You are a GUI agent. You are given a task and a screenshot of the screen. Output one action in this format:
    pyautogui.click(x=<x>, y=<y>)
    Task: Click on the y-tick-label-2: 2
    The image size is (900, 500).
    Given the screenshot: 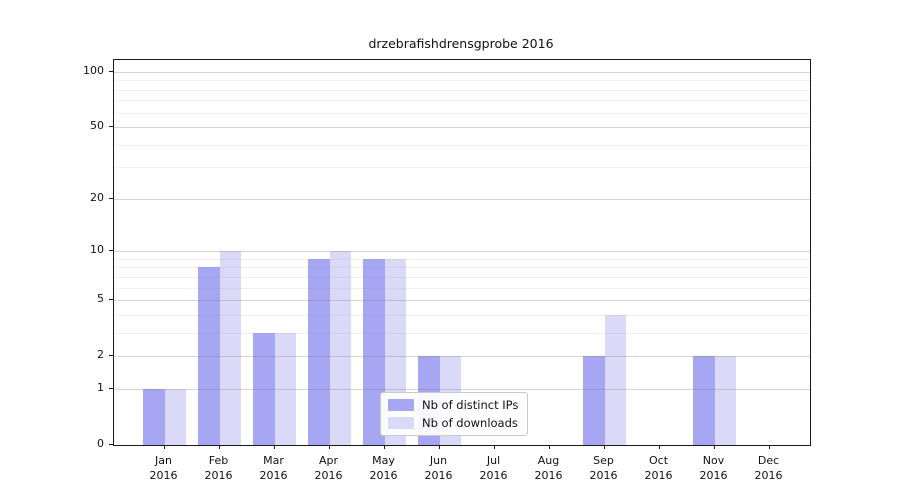 What is the action you would take?
    pyautogui.click(x=100, y=355)
    